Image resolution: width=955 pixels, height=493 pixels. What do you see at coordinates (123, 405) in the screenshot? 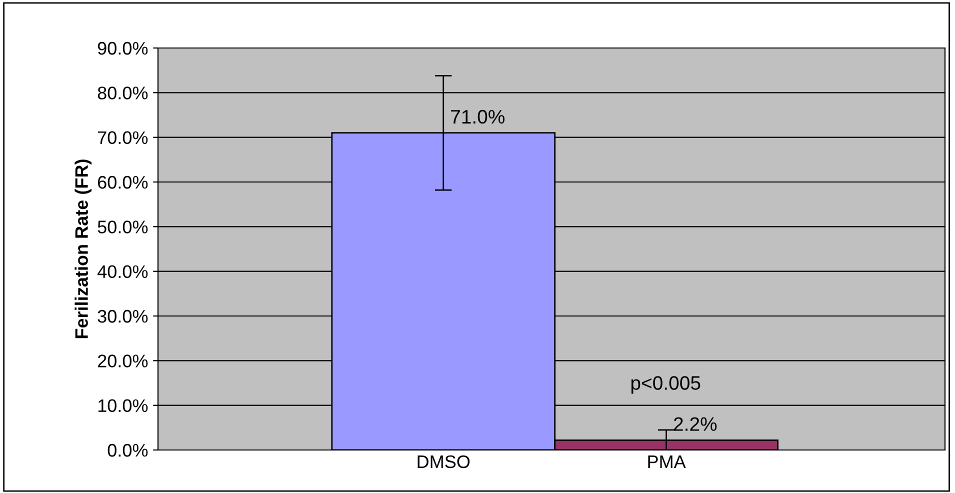
I see `y-tick-label: 10.0%` at bounding box center [123, 405].